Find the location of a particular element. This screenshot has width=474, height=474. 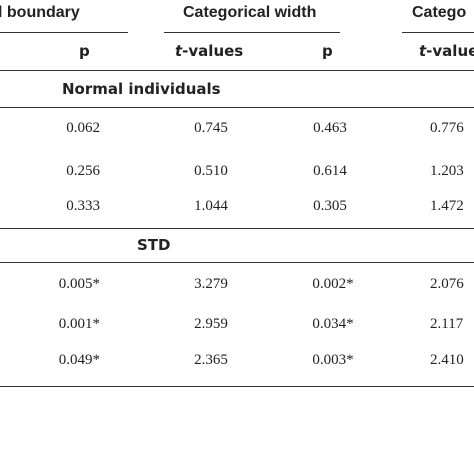

subheader-t-italic-col2: t is located at coordinates (179, 51).